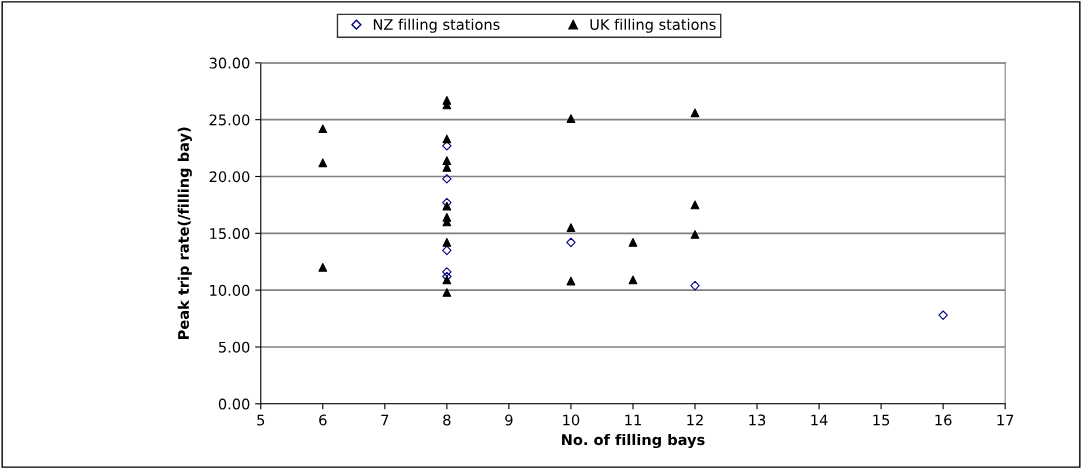 Image resolution: width=1082 pixels, height=469 pixels. Describe the element at coordinates (385, 420) in the screenshot. I see `x-tick-label: 7` at that location.